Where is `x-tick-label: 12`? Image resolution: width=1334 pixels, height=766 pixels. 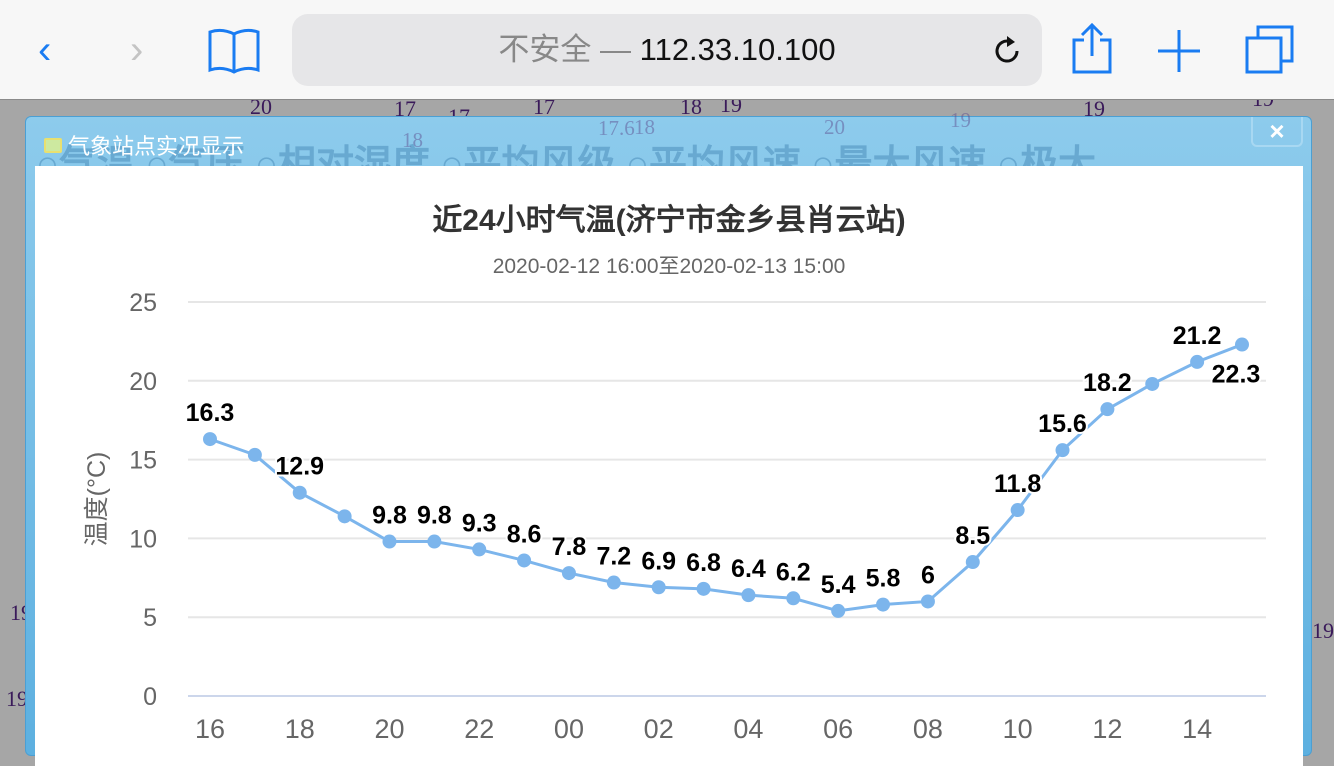 x-tick-label: 12 is located at coordinates (1107, 729).